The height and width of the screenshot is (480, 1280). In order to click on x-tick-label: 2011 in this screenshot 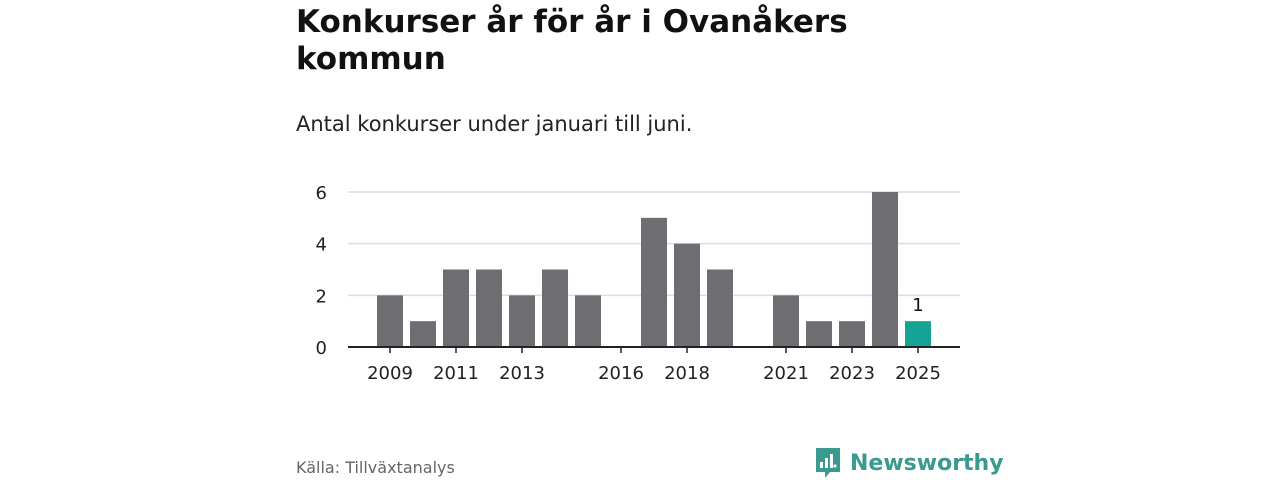, I will do `click(456, 373)`.